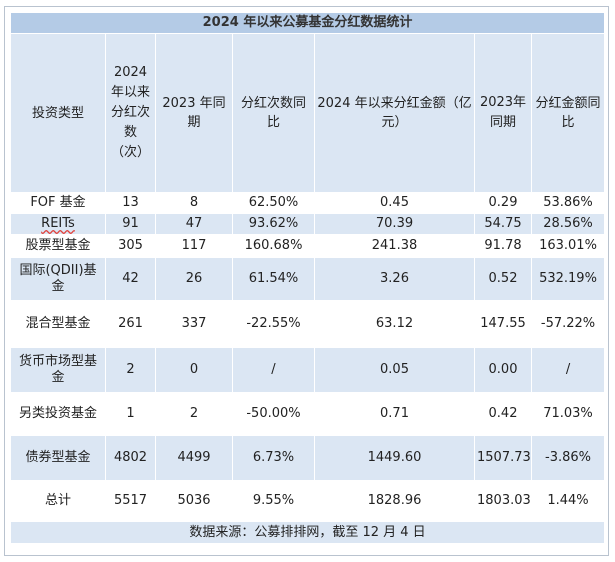  Describe the element at coordinates (394, 246) in the screenshot. I see `data-cell: 241.38` at that location.